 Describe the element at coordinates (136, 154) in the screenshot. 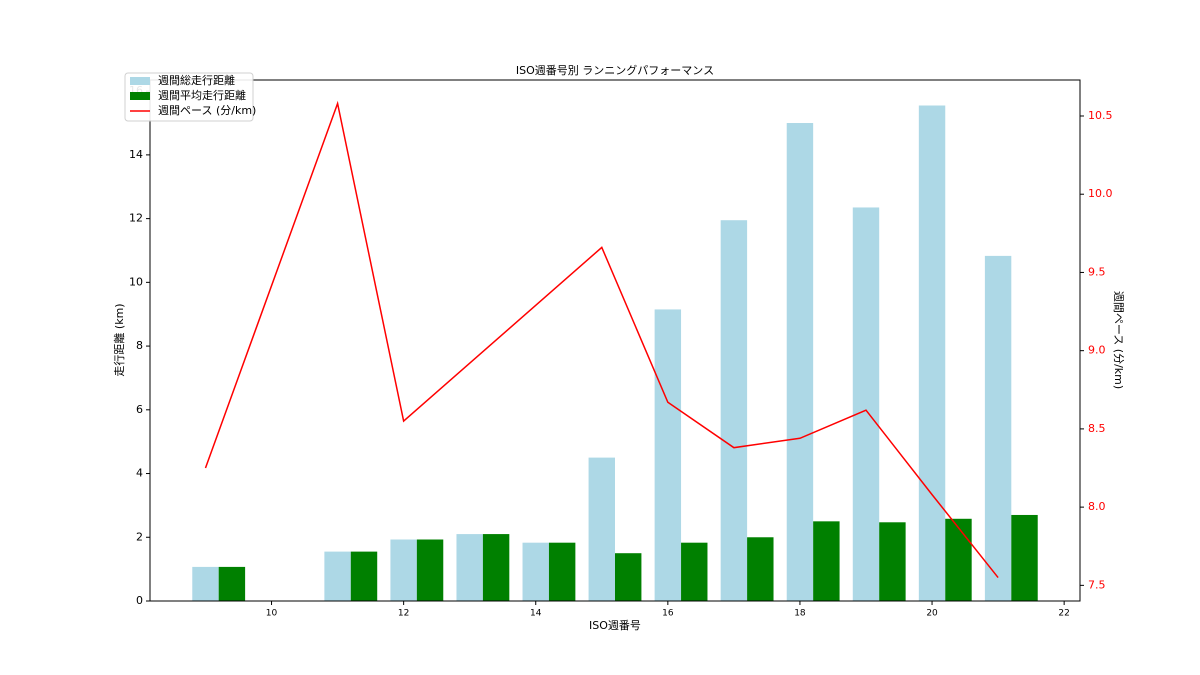

I see `y-tick-label: 14` at that location.